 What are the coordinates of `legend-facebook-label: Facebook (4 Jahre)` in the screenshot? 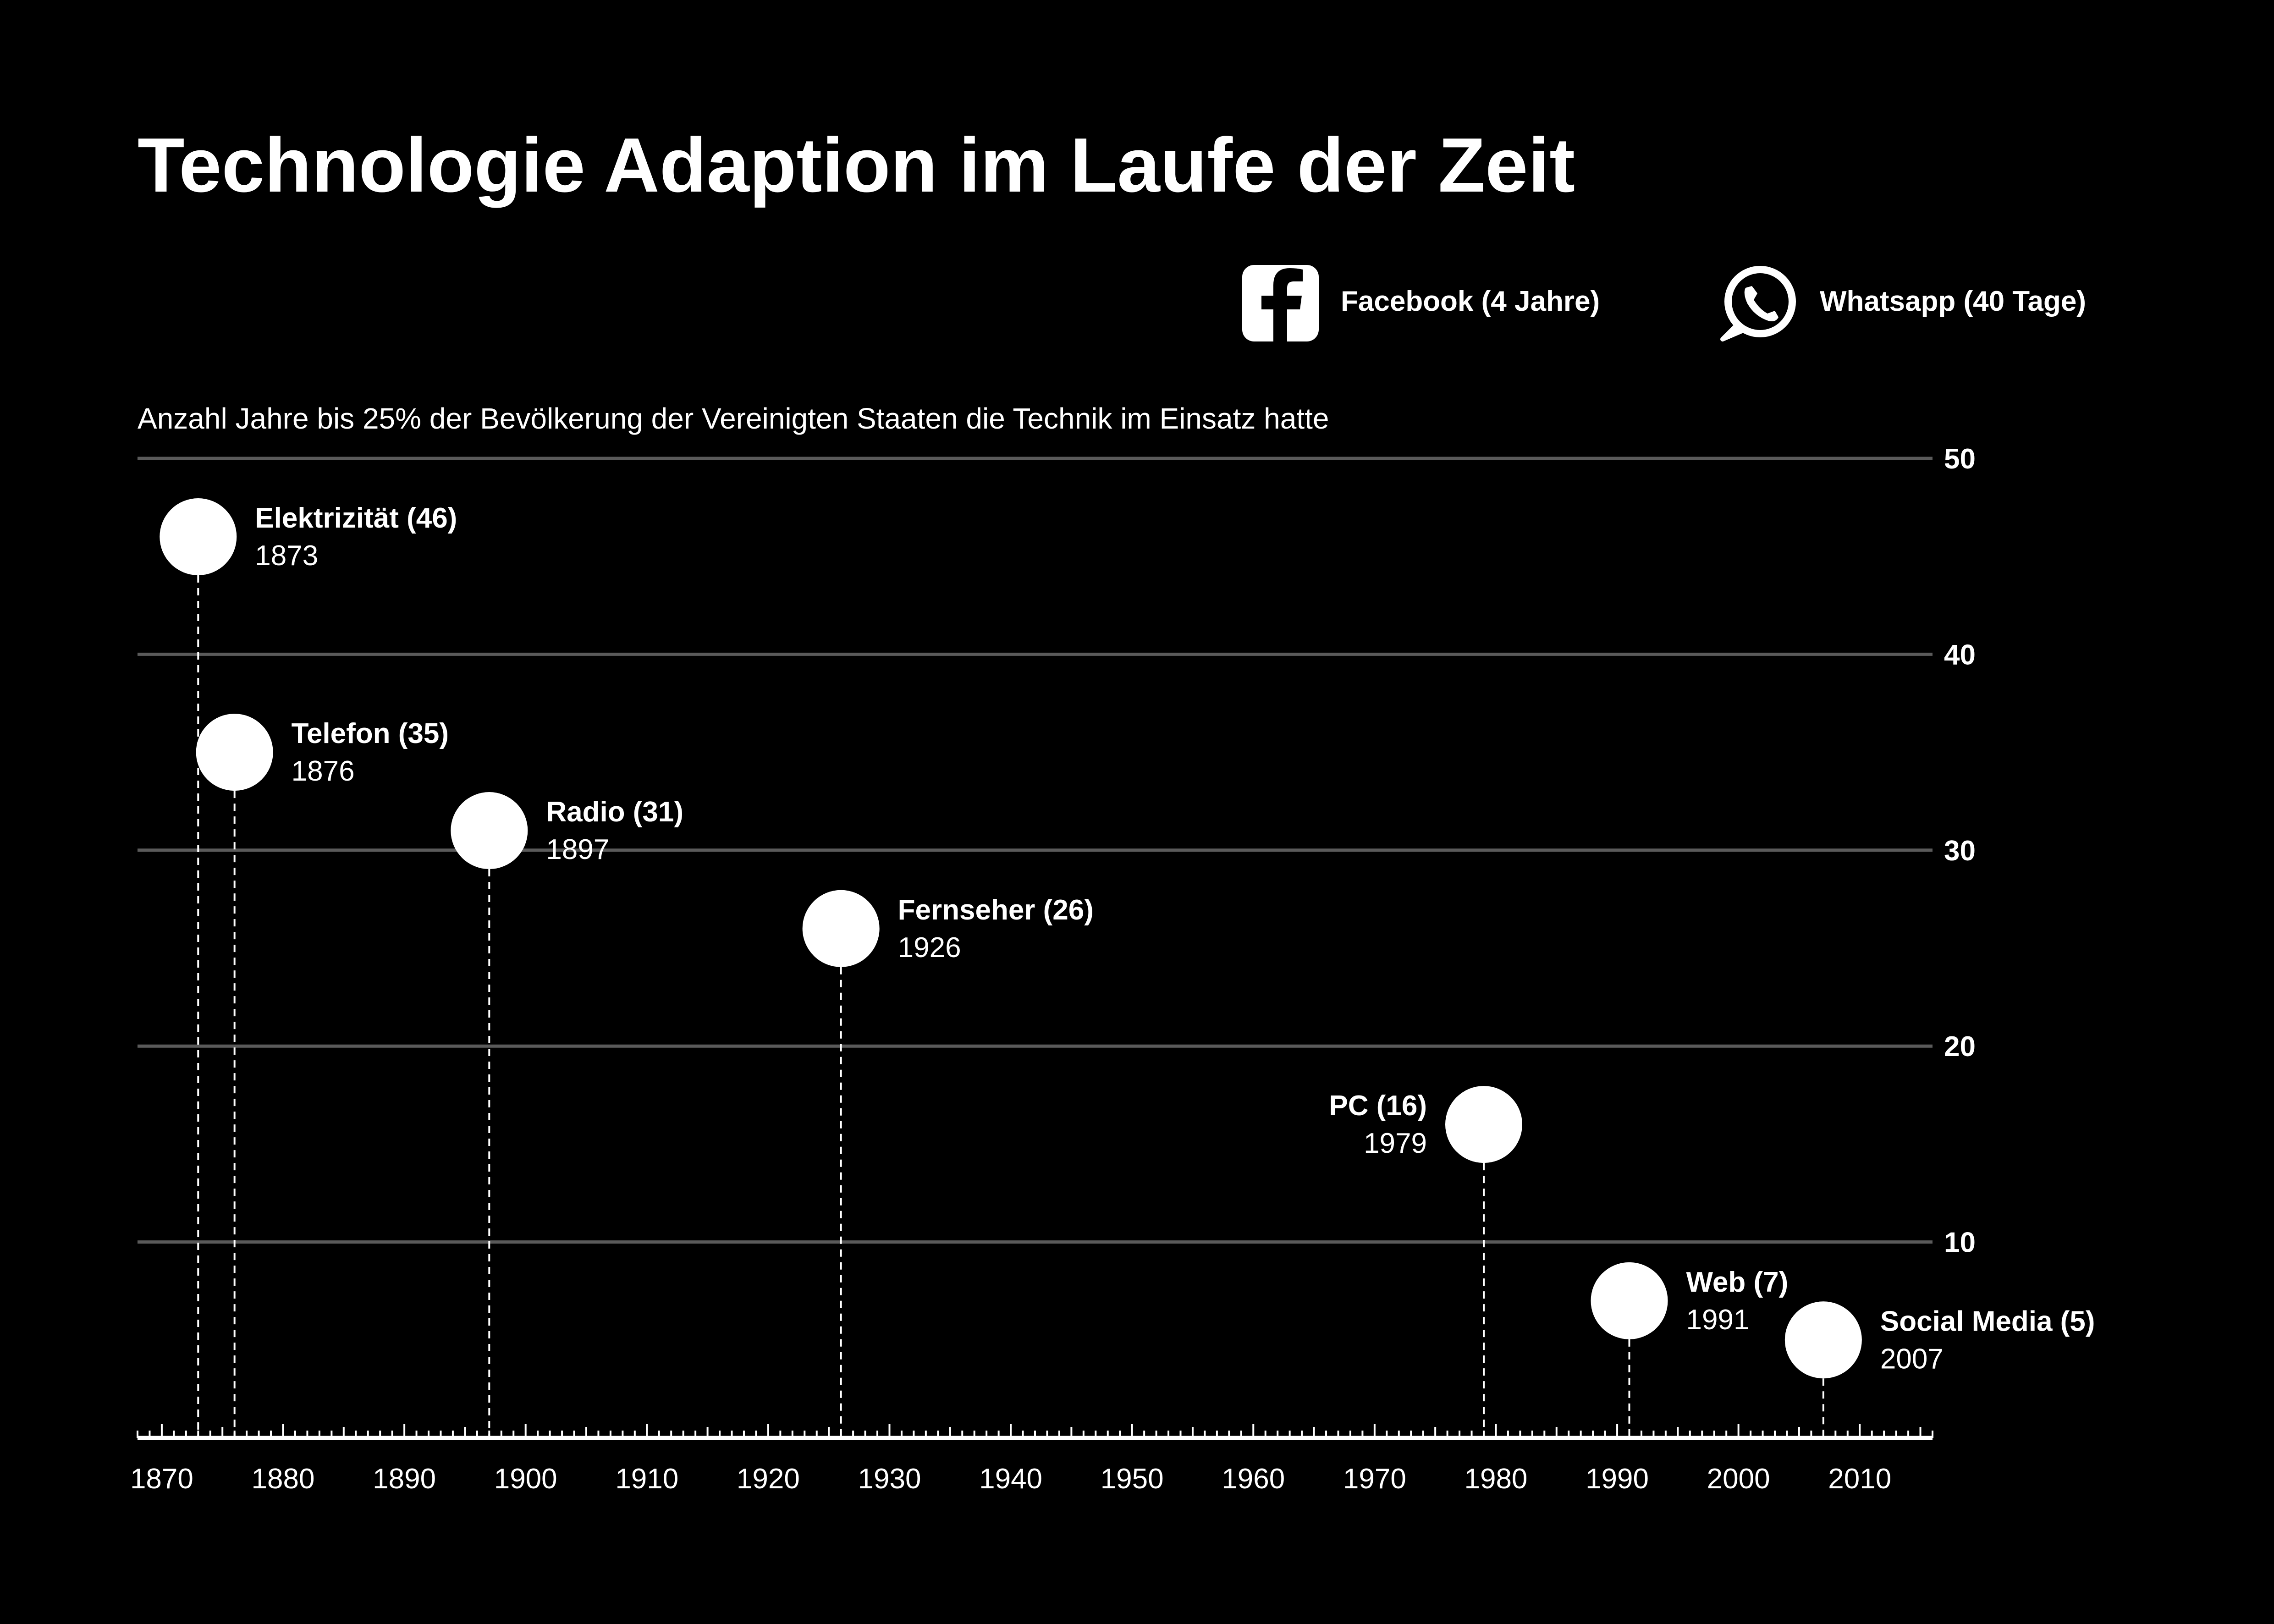 It's located at (1471, 301).